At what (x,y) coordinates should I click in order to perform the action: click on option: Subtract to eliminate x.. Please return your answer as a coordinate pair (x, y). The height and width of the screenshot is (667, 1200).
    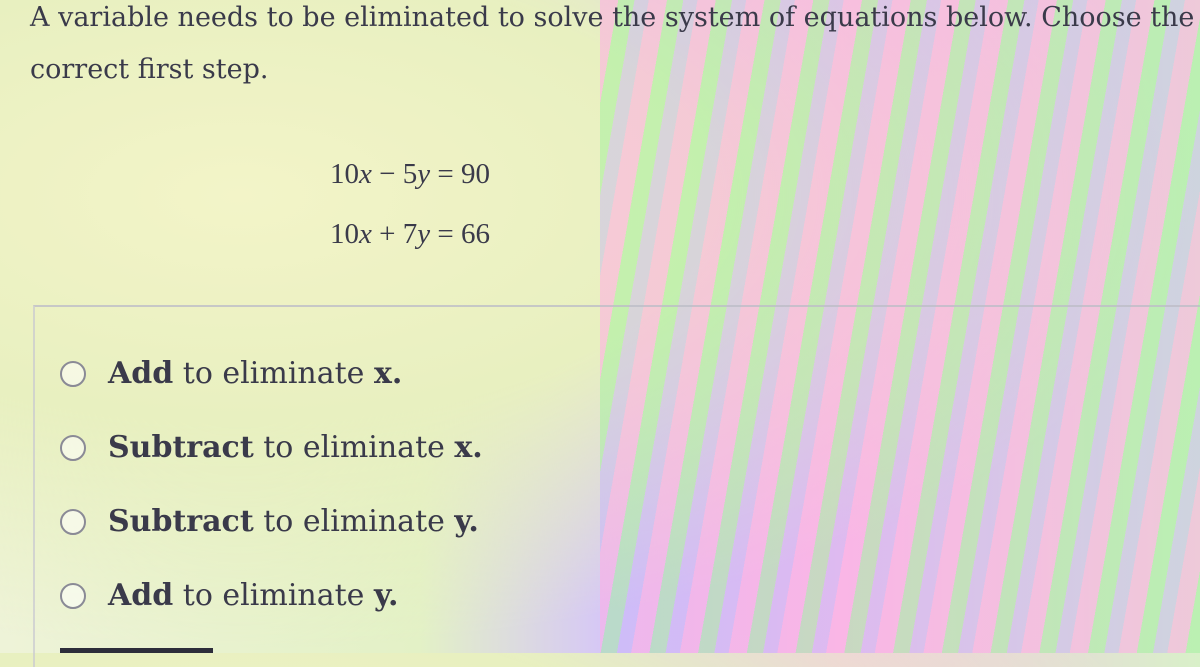
    Looking at the image, I should click on (271, 447).